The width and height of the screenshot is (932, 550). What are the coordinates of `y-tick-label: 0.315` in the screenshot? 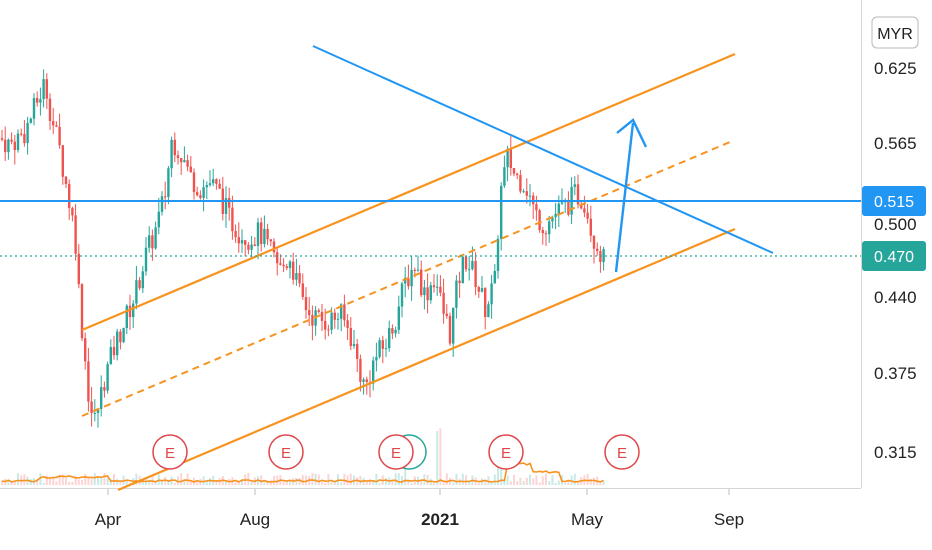 It's located at (895, 452).